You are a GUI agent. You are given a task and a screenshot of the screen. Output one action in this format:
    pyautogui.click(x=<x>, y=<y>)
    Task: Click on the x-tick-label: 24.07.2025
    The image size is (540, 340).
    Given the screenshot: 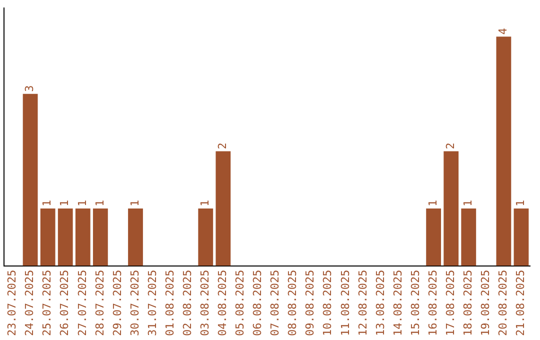 What is the action you would take?
    pyautogui.click(x=29, y=303)
    